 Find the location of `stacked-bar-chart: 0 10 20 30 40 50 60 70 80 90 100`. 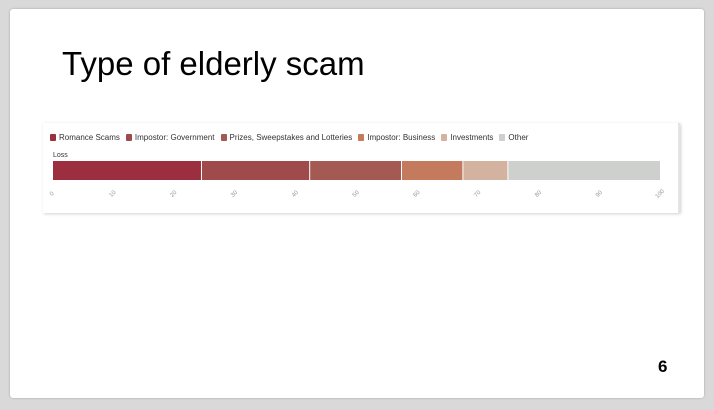

stacked-bar-chart: 0 10 20 30 40 50 60 70 80 90 100 is located at coordinates (358, 180).